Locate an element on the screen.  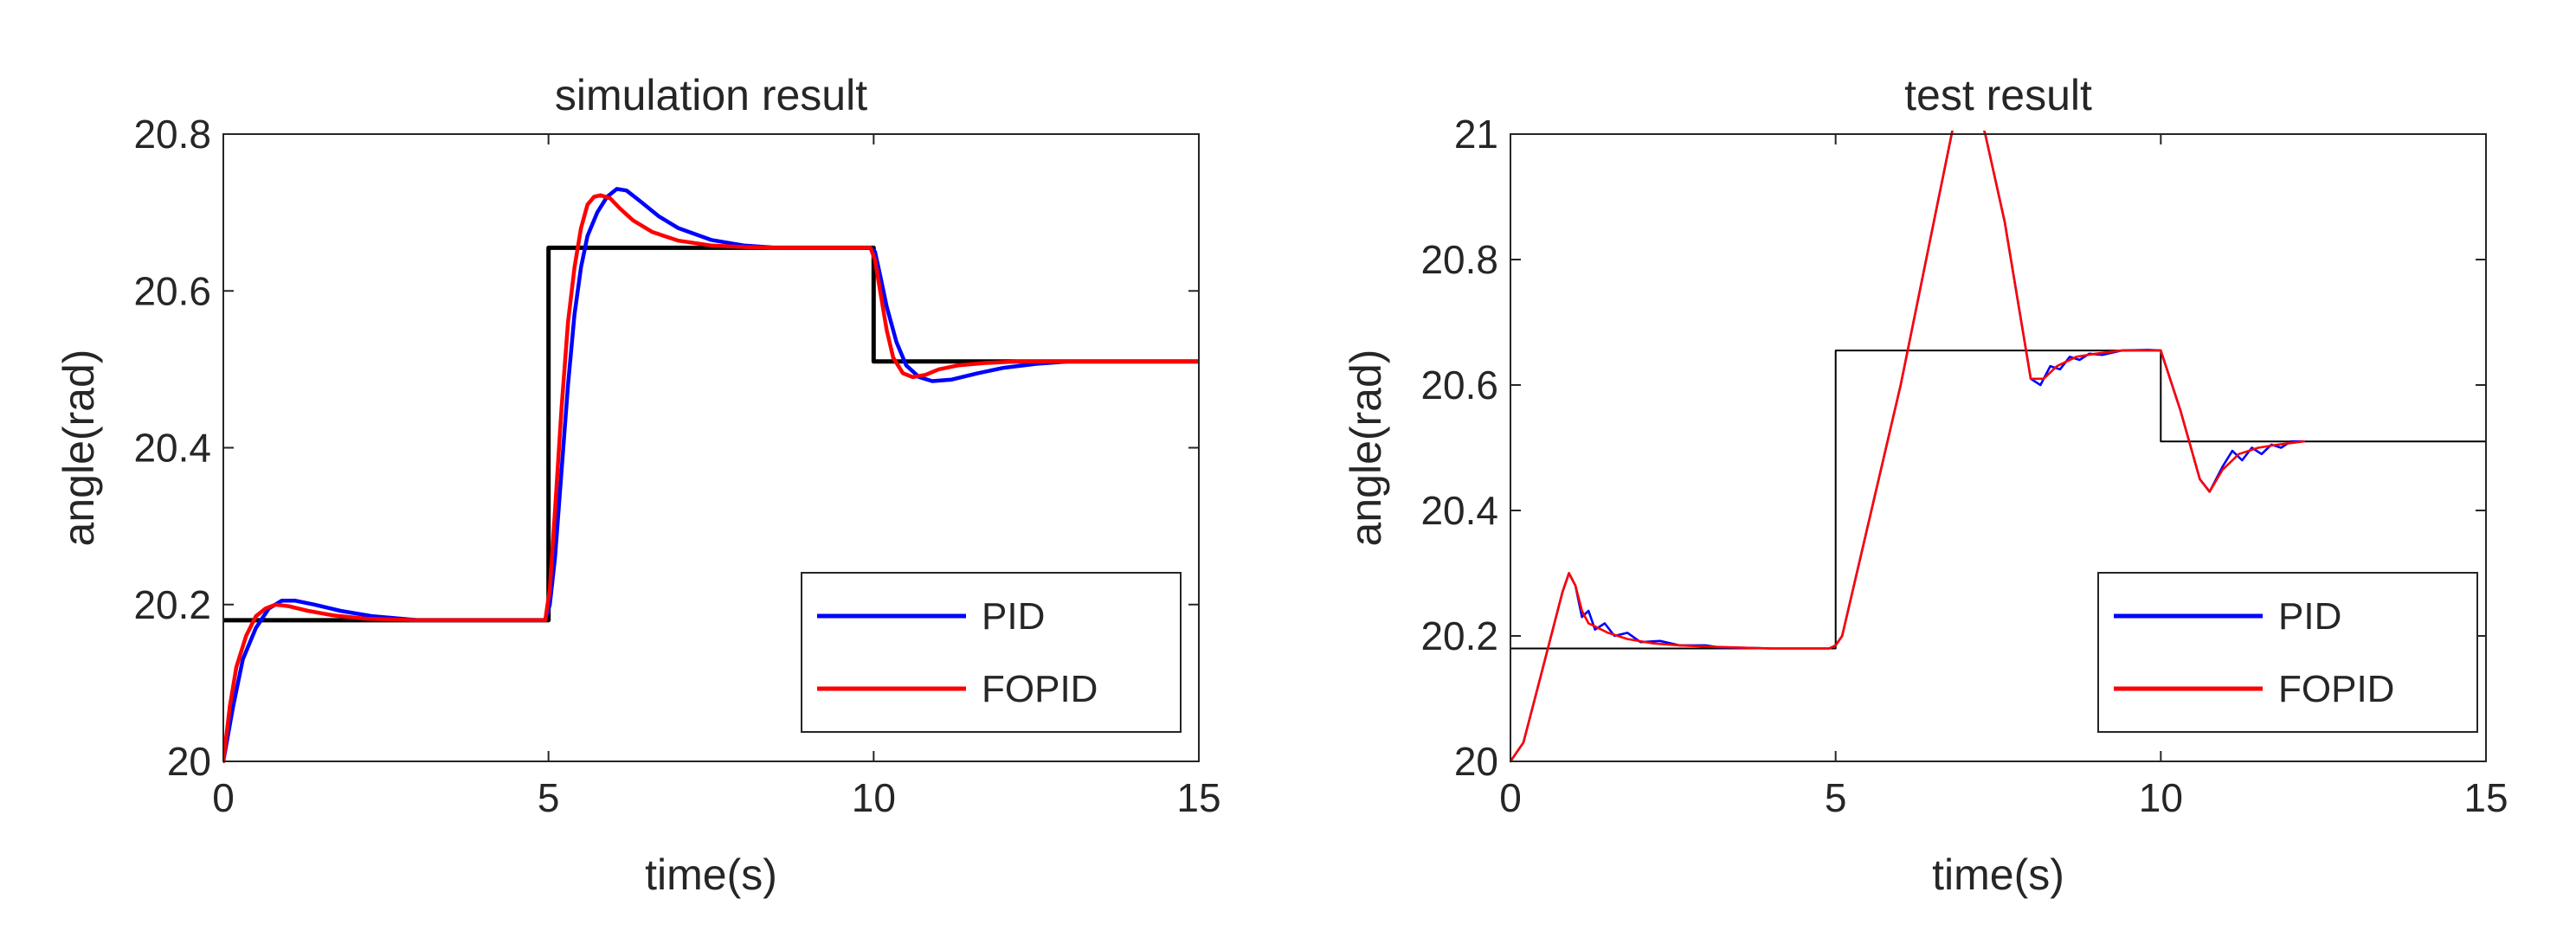
chart-1-ytick-label: 20.2 is located at coordinates (172, 604).